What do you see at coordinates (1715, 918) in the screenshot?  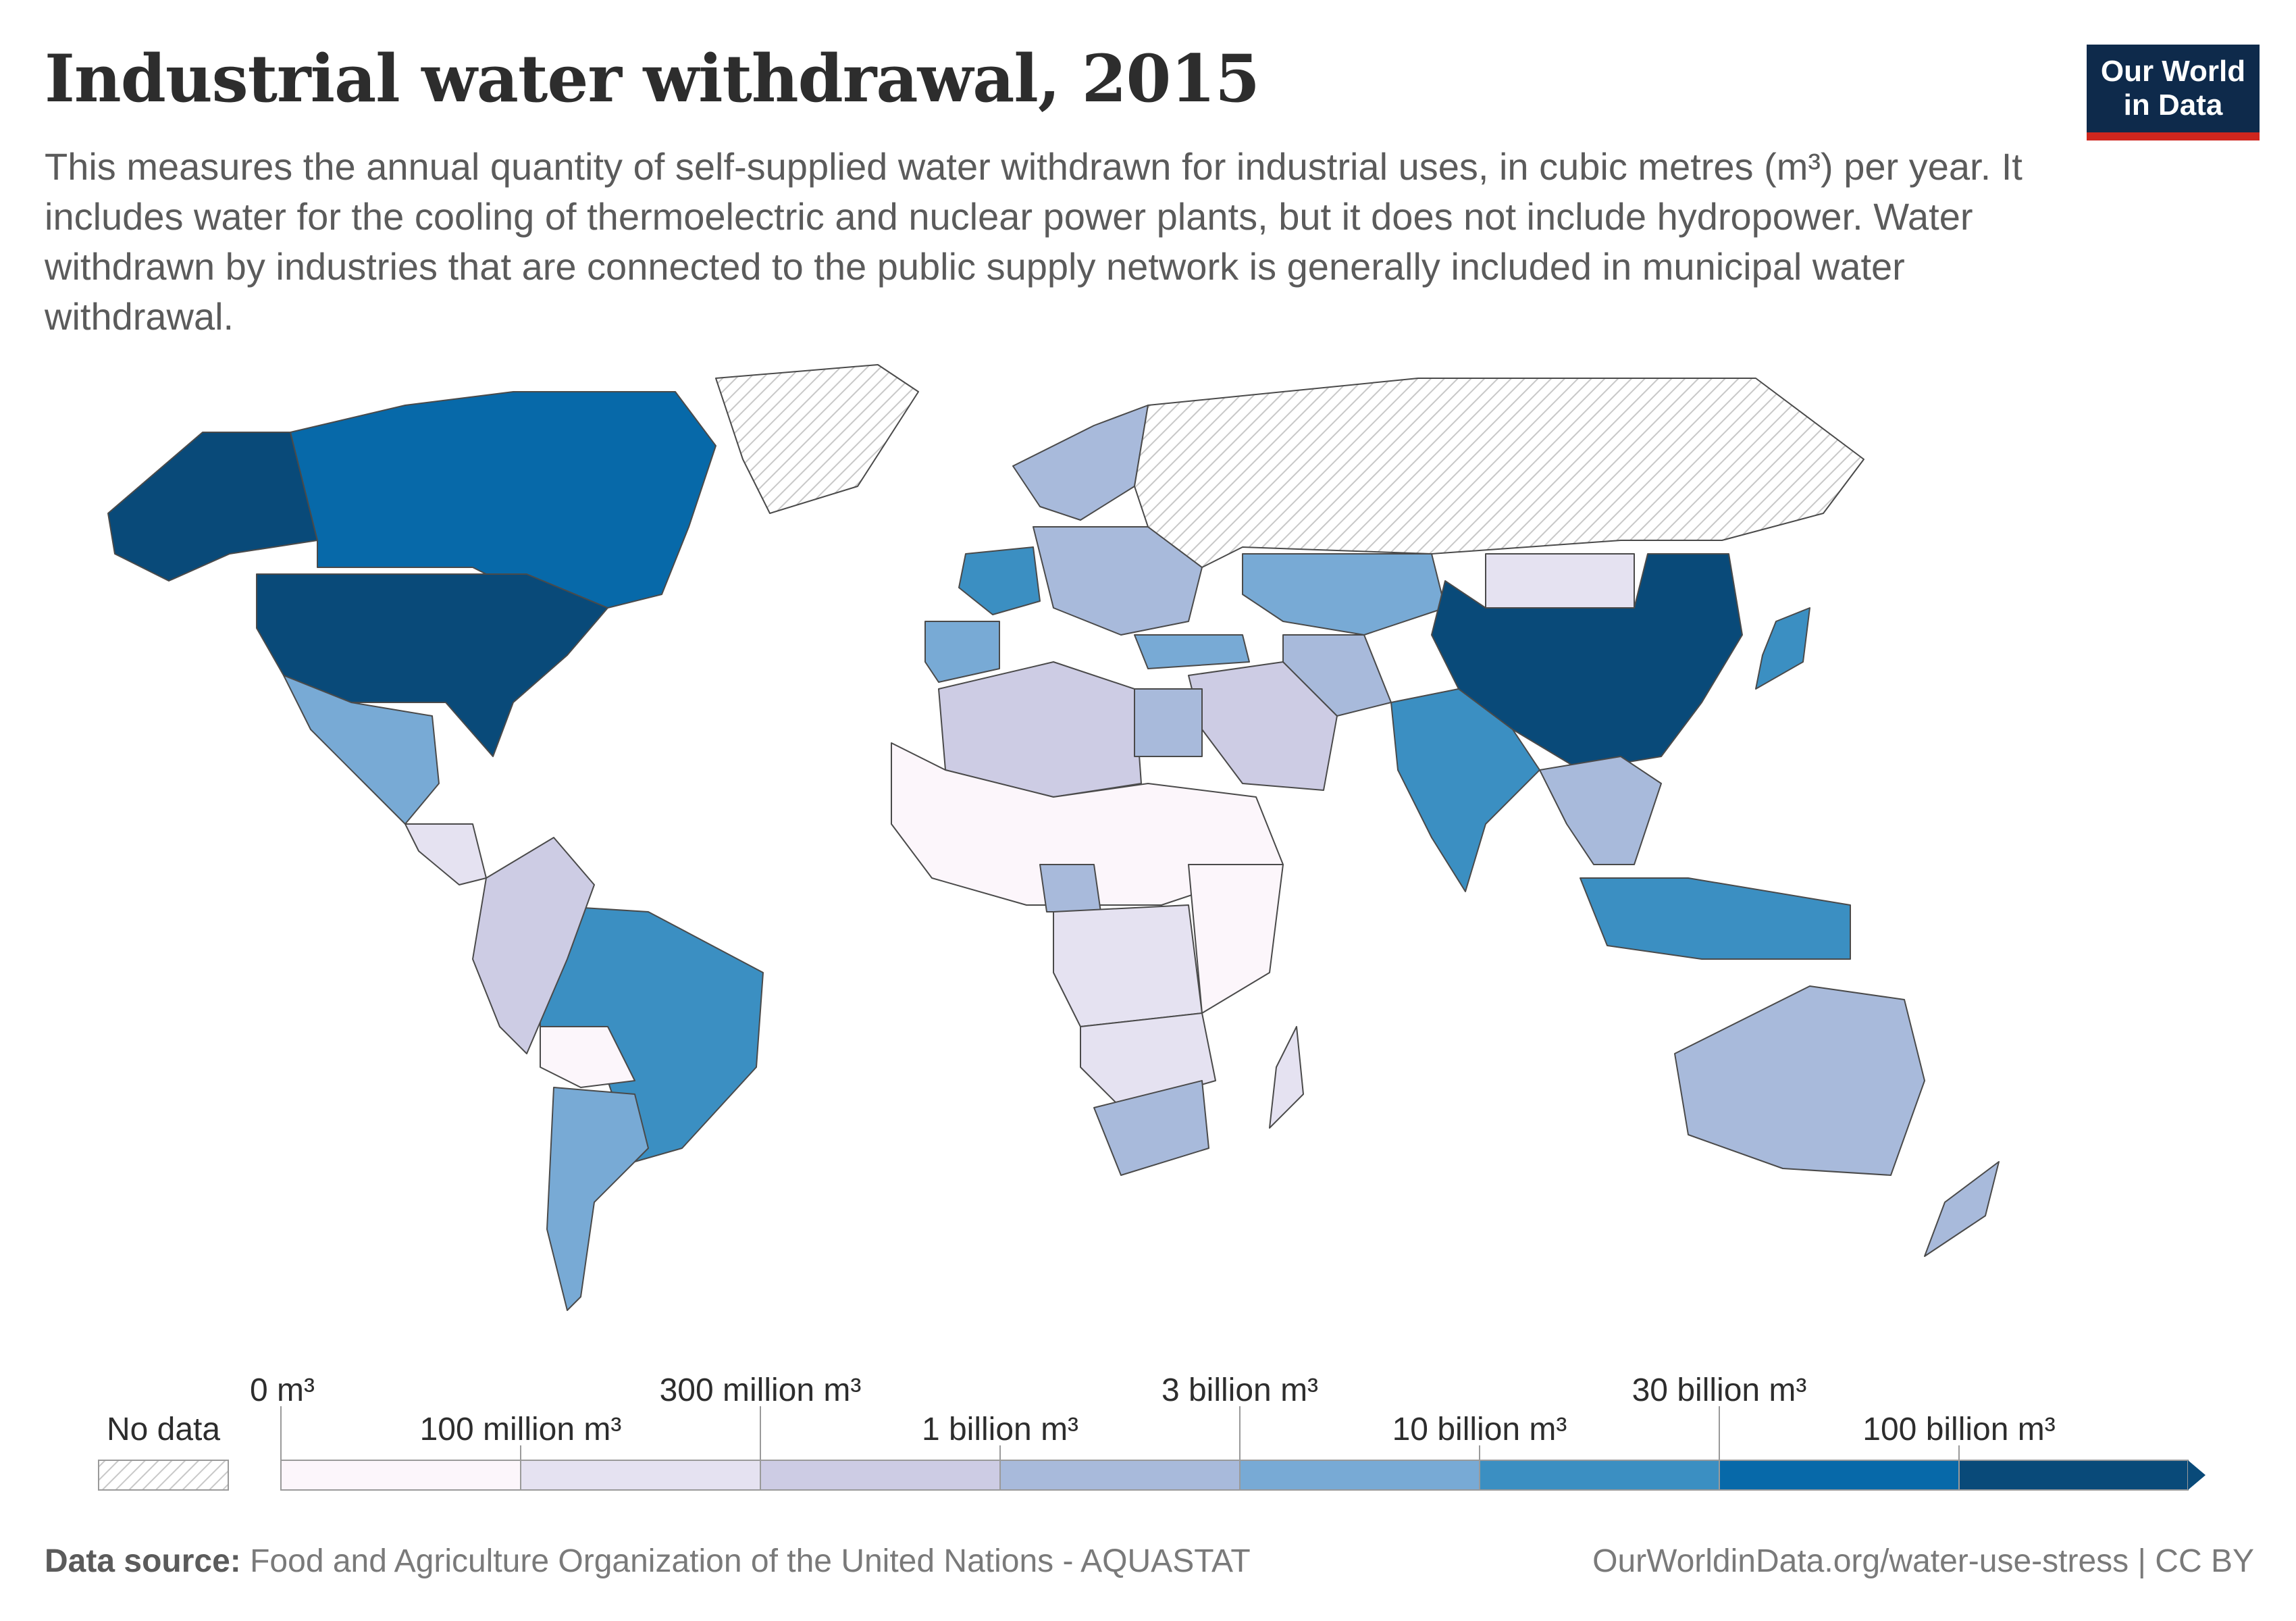 I see `region-indonesia` at bounding box center [1715, 918].